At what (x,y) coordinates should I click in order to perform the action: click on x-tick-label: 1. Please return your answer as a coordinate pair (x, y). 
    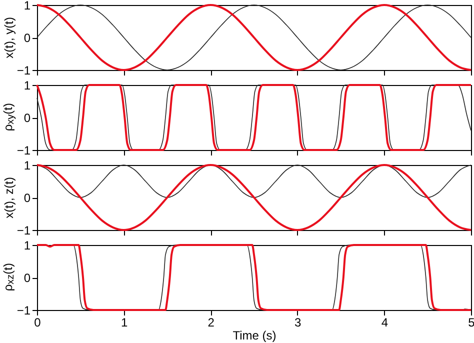
    Looking at the image, I should click on (124, 323).